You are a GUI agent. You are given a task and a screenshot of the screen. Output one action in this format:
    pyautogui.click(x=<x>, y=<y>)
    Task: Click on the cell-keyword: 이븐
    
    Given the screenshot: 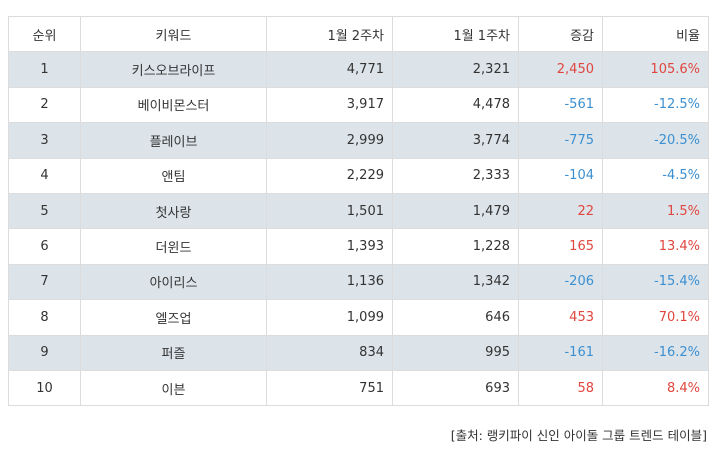 What is the action you would take?
    pyautogui.click(x=173, y=388)
    